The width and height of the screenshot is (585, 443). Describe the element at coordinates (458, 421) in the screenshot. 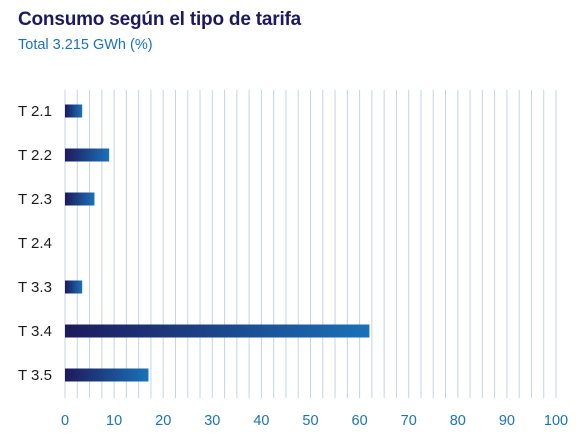

I see `x-tick-label: 80` at that location.